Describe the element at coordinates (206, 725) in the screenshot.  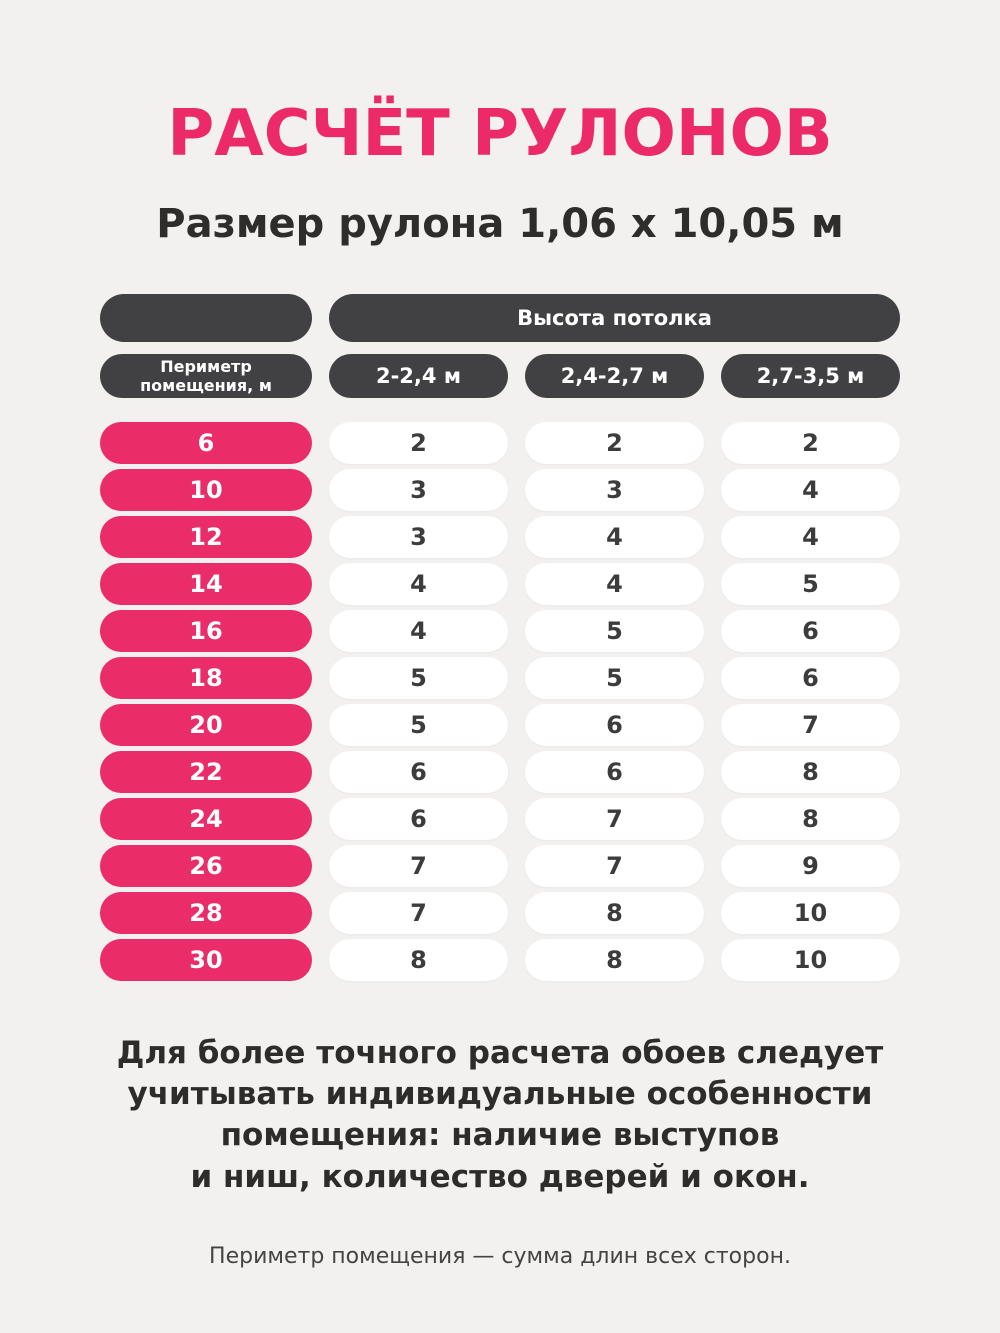
I see `perimeter-cell: 20` at that location.